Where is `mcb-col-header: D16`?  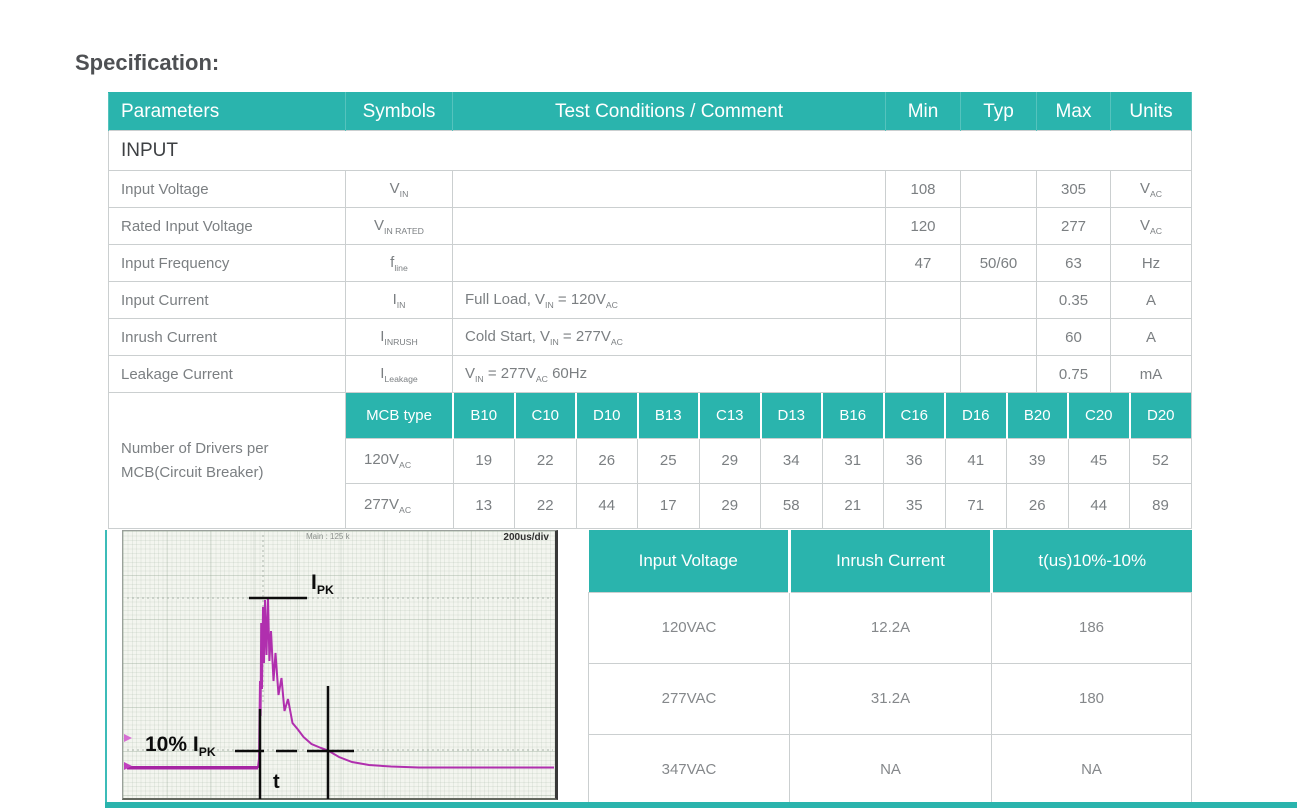
mcb-col-header: D16 is located at coordinates (976, 416).